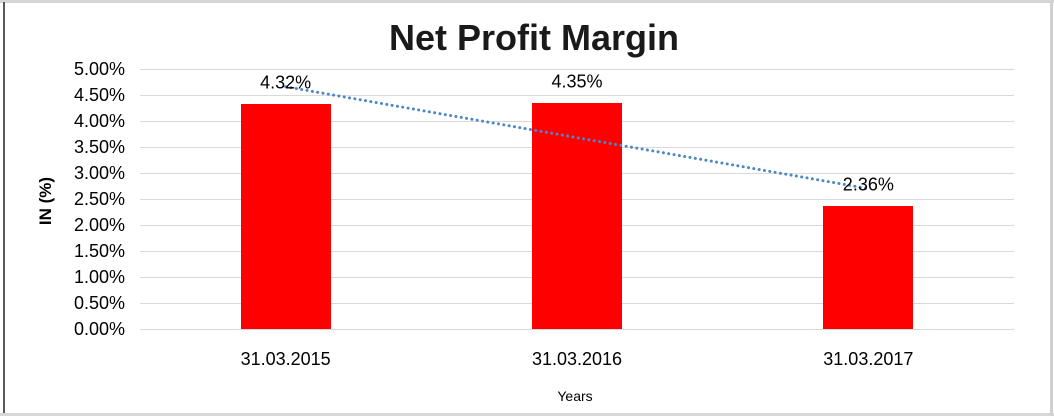 Image resolution: width=1054 pixels, height=416 pixels. What do you see at coordinates (99, 277) in the screenshot?
I see `y-tick-label: 1.00%` at bounding box center [99, 277].